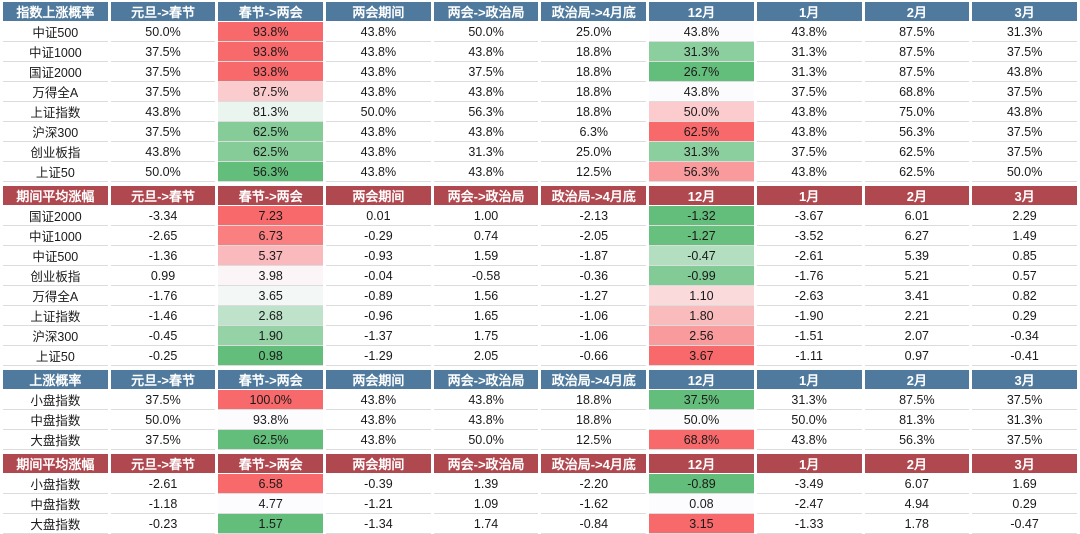 The image size is (1080, 534). What do you see at coordinates (378, 356) in the screenshot?
I see `cell: -1.29` at bounding box center [378, 356].